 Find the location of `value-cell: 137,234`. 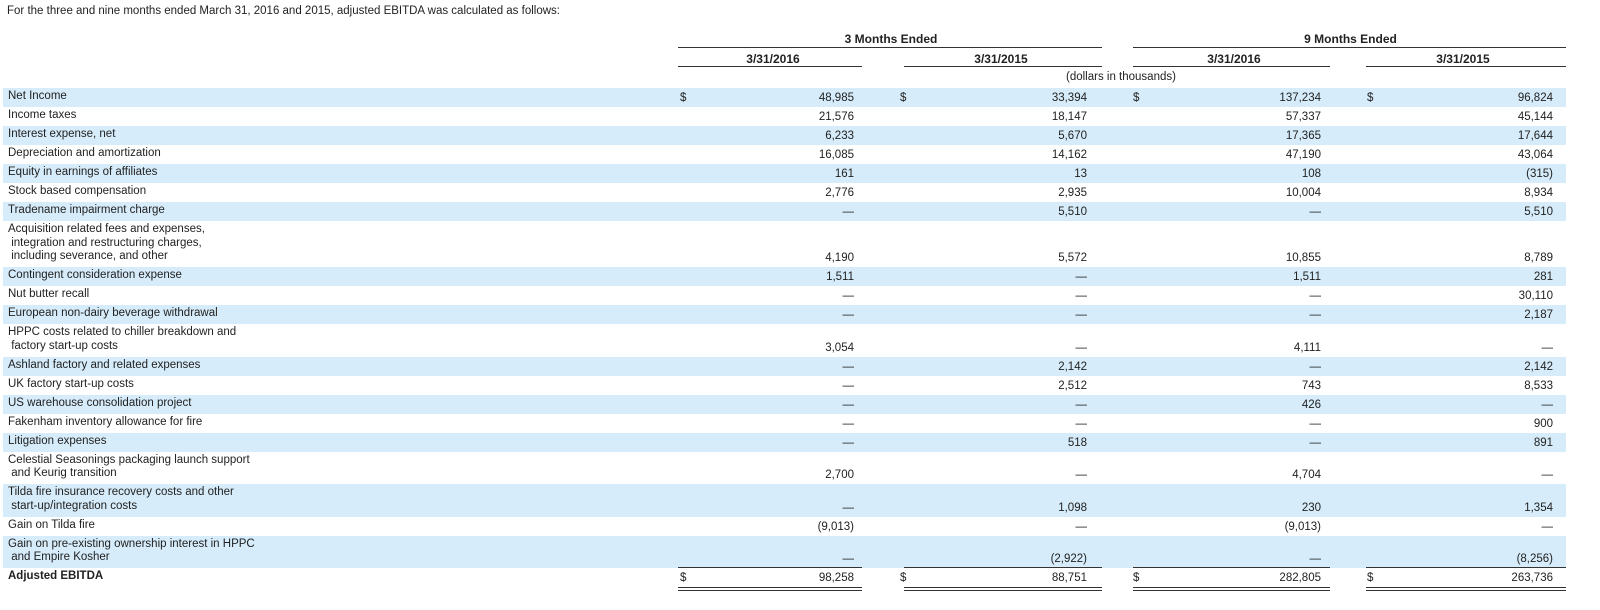

value-cell: 137,234 is located at coordinates (1300, 98).